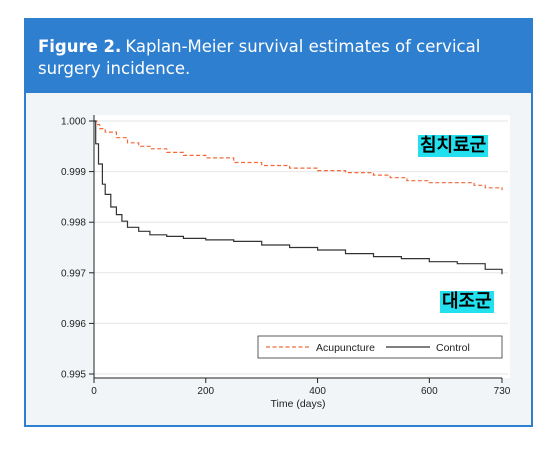  Describe the element at coordinates (467, 302) in the screenshot. I see `control-group-label: 대조군` at that location.